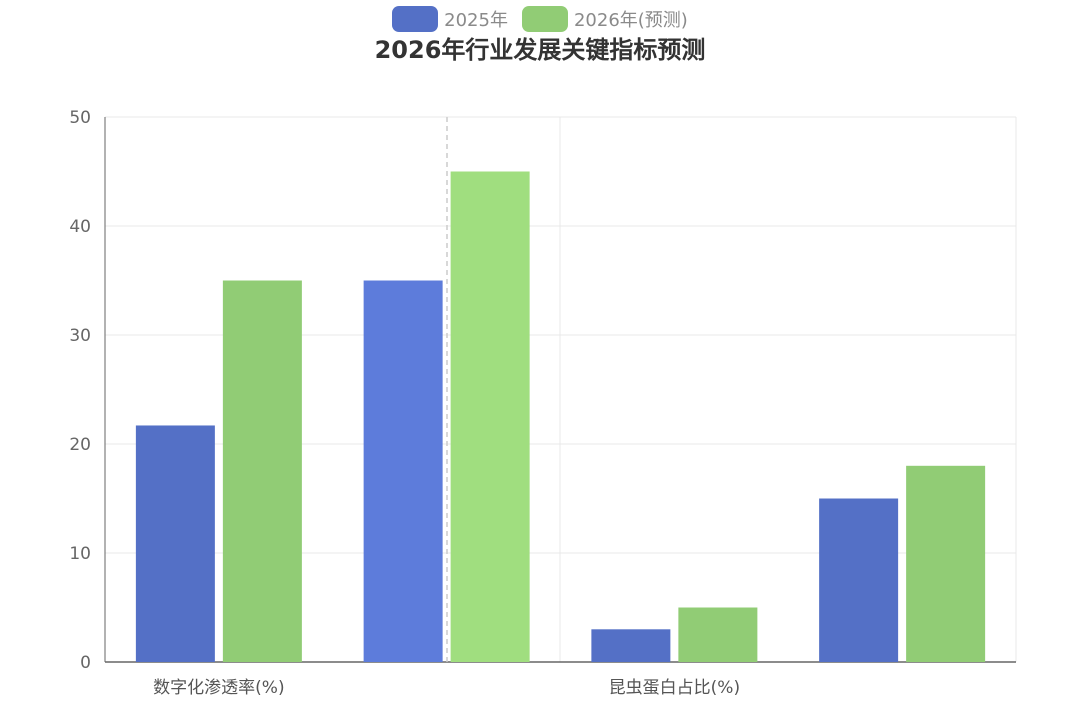  Describe the element at coordinates (80, 336) in the screenshot. I see `y-tick-label: 30` at that location.